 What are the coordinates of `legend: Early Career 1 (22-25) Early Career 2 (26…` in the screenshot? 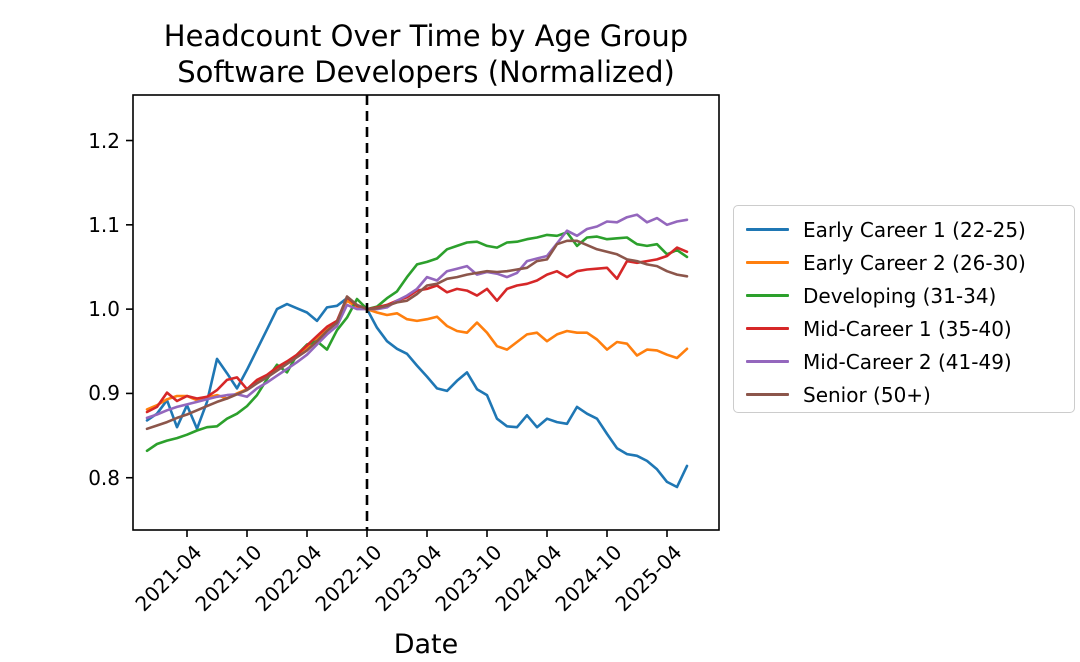 It's located at (904, 309).